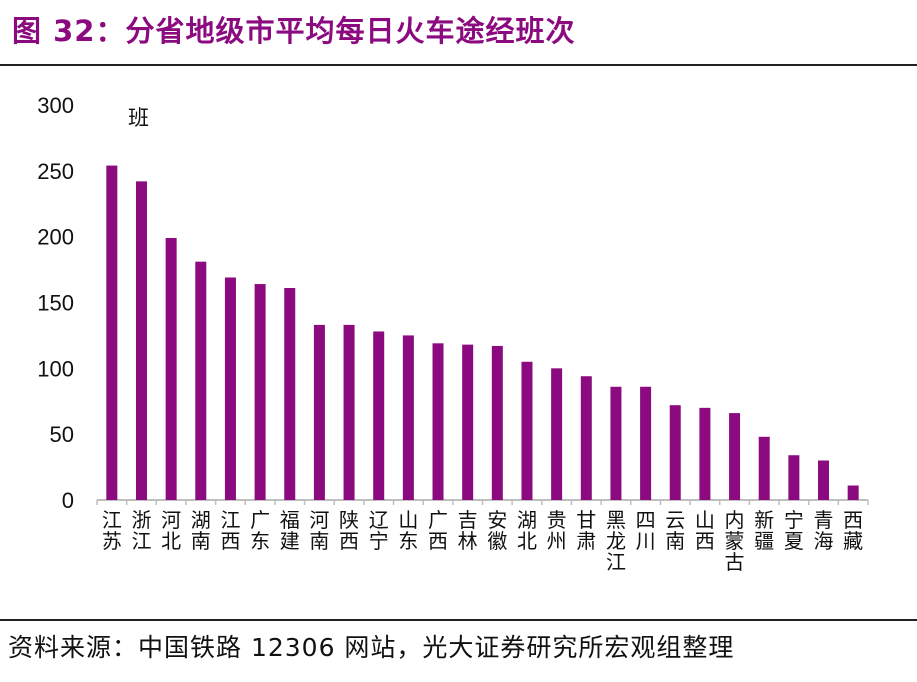 The width and height of the screenshot is (917, 682). Describe the element at coordinates (371, 647) in the screenshot. I see `source-note: 资料来源：中国铁路 12306 网站，光大证券研究所宏观组整理` at that location.